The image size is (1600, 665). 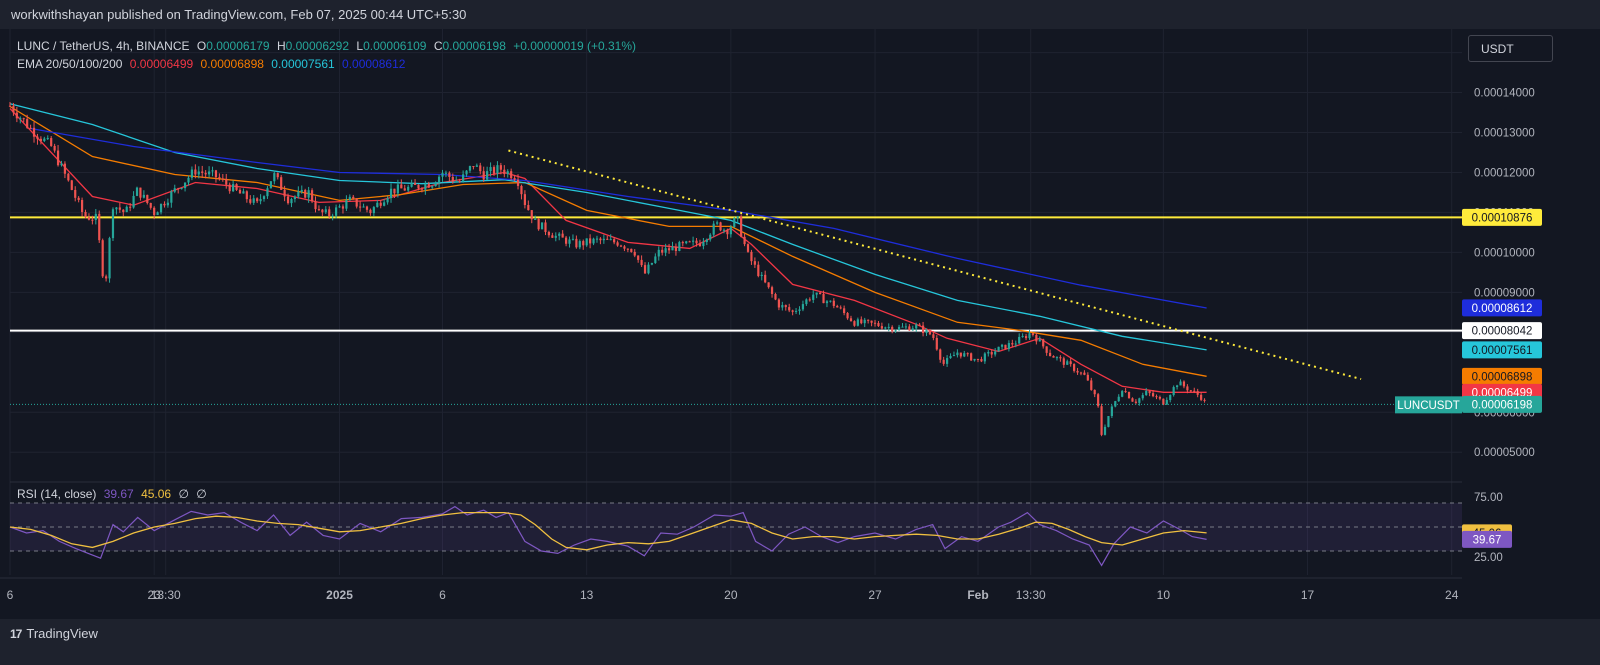 What do you see at coordinates (1502, 405) in the screenshot?
I see `price-label-last: 0.00006198` at bounding box center [1502, 405].